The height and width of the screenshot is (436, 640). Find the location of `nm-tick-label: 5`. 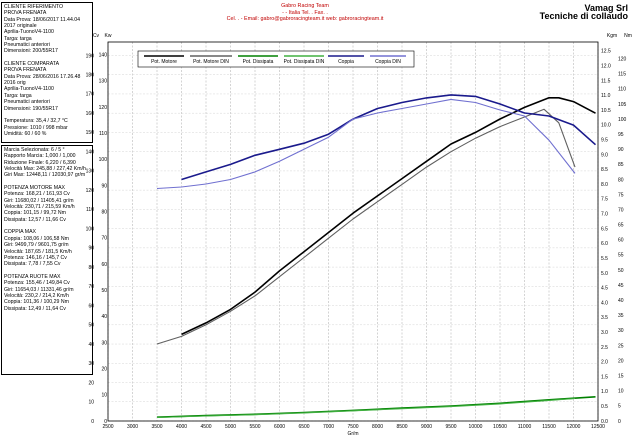

nm-tick-label: 5 is located at coordinates (619, 407).